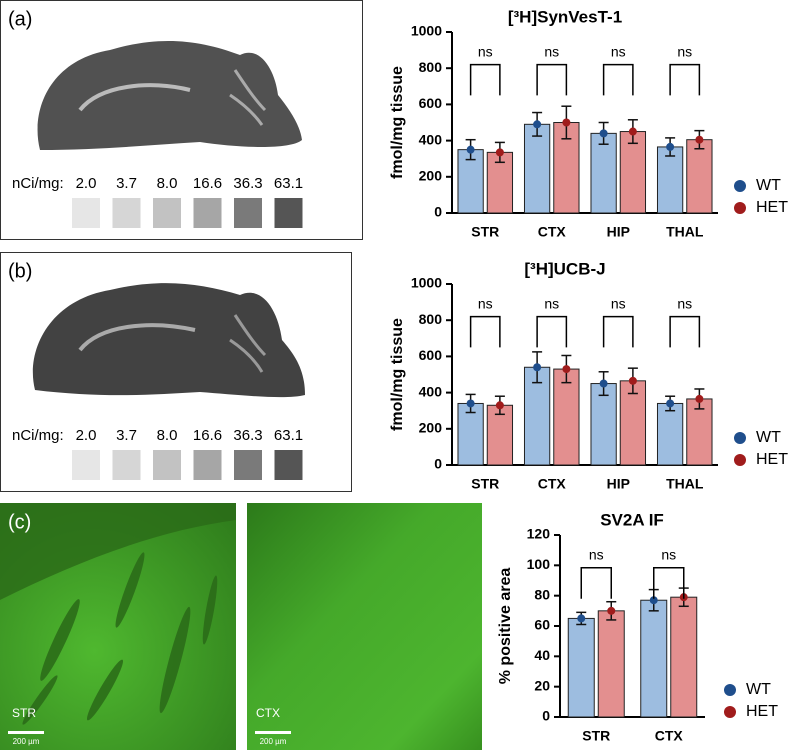 This screenshot has width=789, height=755. I want to click on micrograph, so click(364, 626).